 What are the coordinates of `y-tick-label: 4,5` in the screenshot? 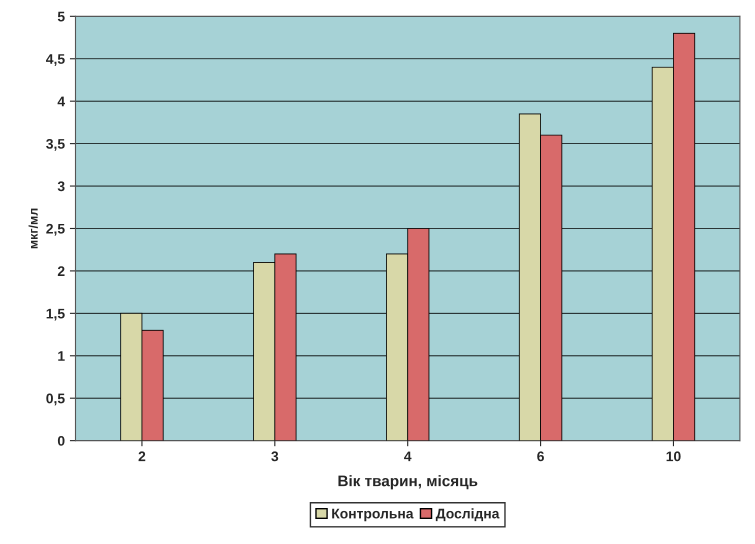 It's located at (55, 60).